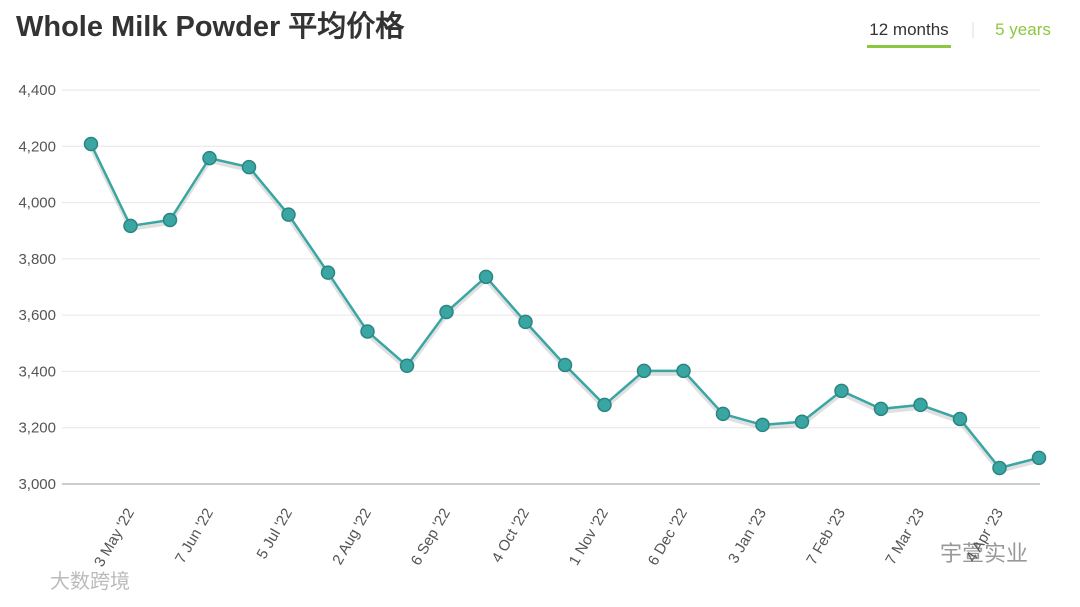 The width and height of the screenshot is (1080, 607). Describe the element at coordinates (37, 371) in the screenshot. I see `y-tick-label: 3,400` at that location.